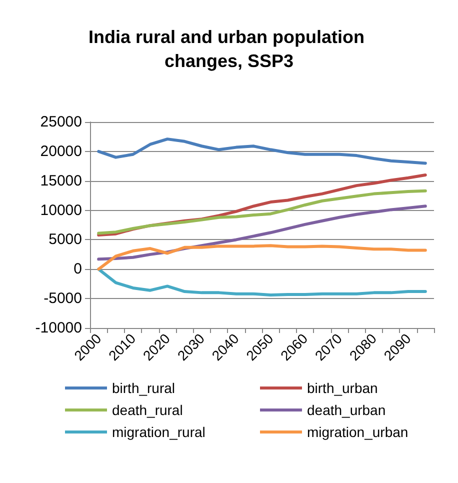  What do you see at coordinates (61, 210) in the screenshot?
I see `y-tick-label: 10000` at bounding box center [61, 210].